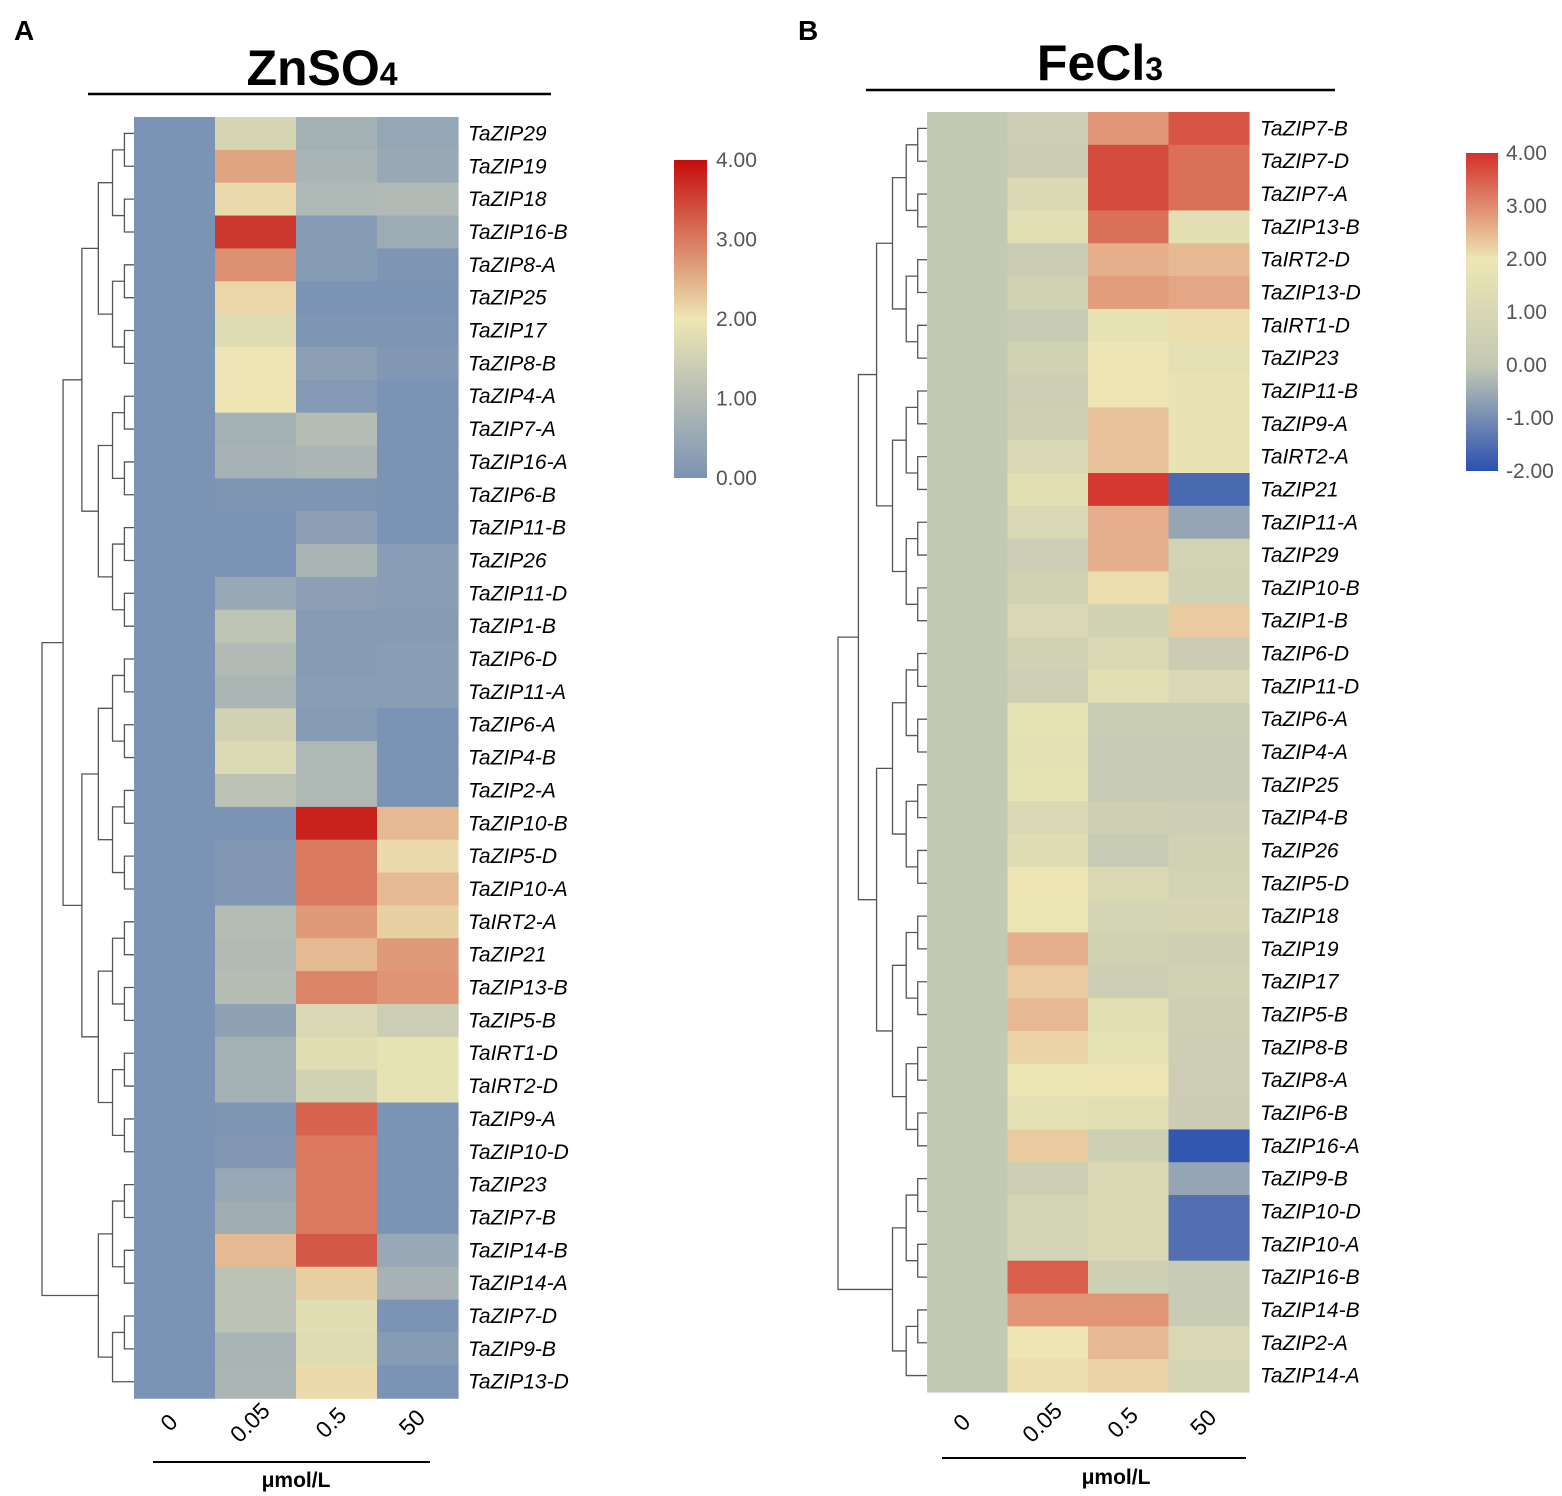 Image resolution: width=1562 pixels, height=1496 pixels. Describe the element at coordinates (250, 1422) in the screenshot. I see `x-tick-label: 0.05` at that location.